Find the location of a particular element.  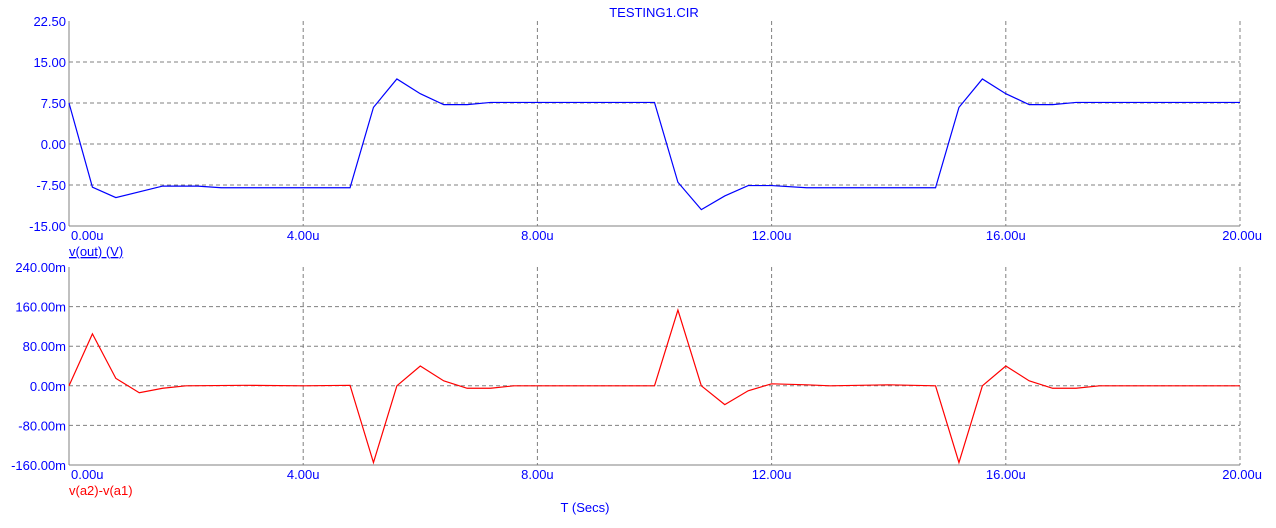

y-tick-label: 22.50 is located at coordinates (49, 21).